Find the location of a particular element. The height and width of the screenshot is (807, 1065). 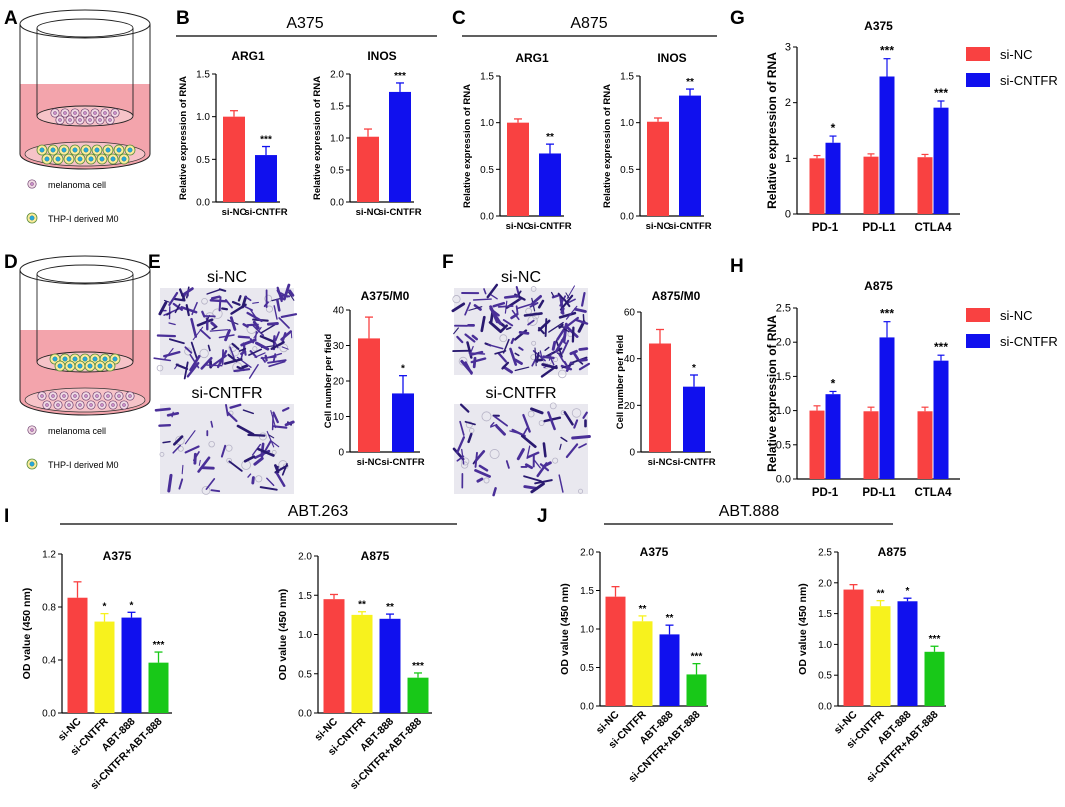

y-axis-label: Relative expression of RNA is located at coordinates (317, 138).